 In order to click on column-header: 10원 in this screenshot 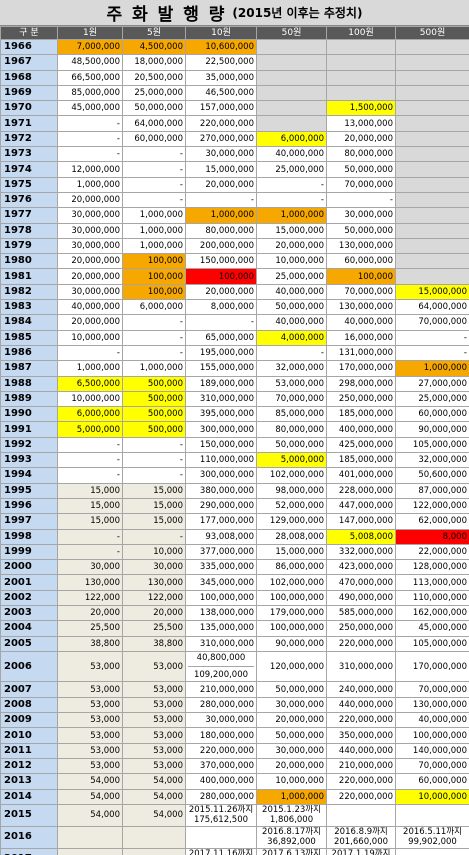, I will do `click(221, 33)`.